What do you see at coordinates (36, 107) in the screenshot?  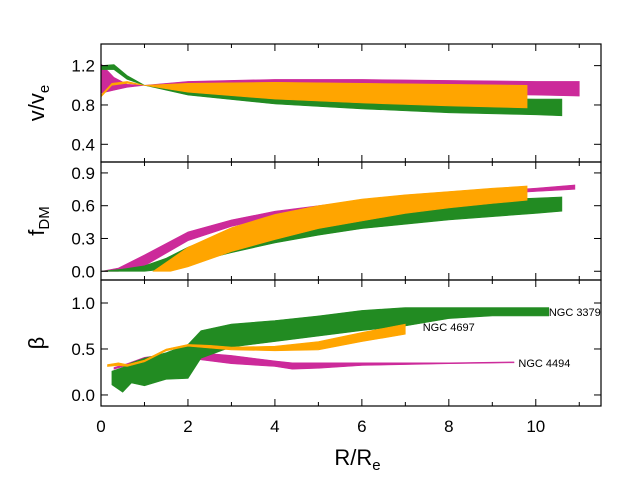 I see `velocity-ylabel-main: v/v` at bounding box center [36, 107].